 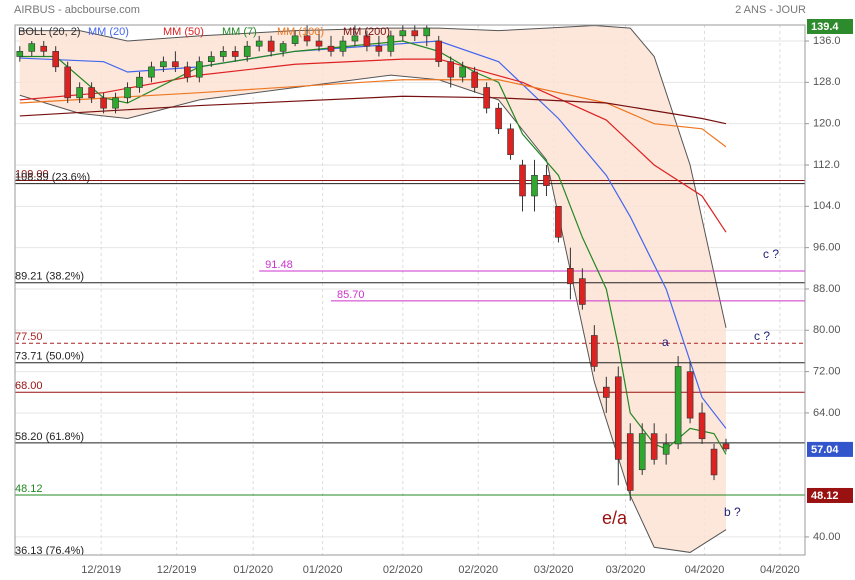 I want to click on level-label: 58.20 (61.8%), so click(x=49, y=437).